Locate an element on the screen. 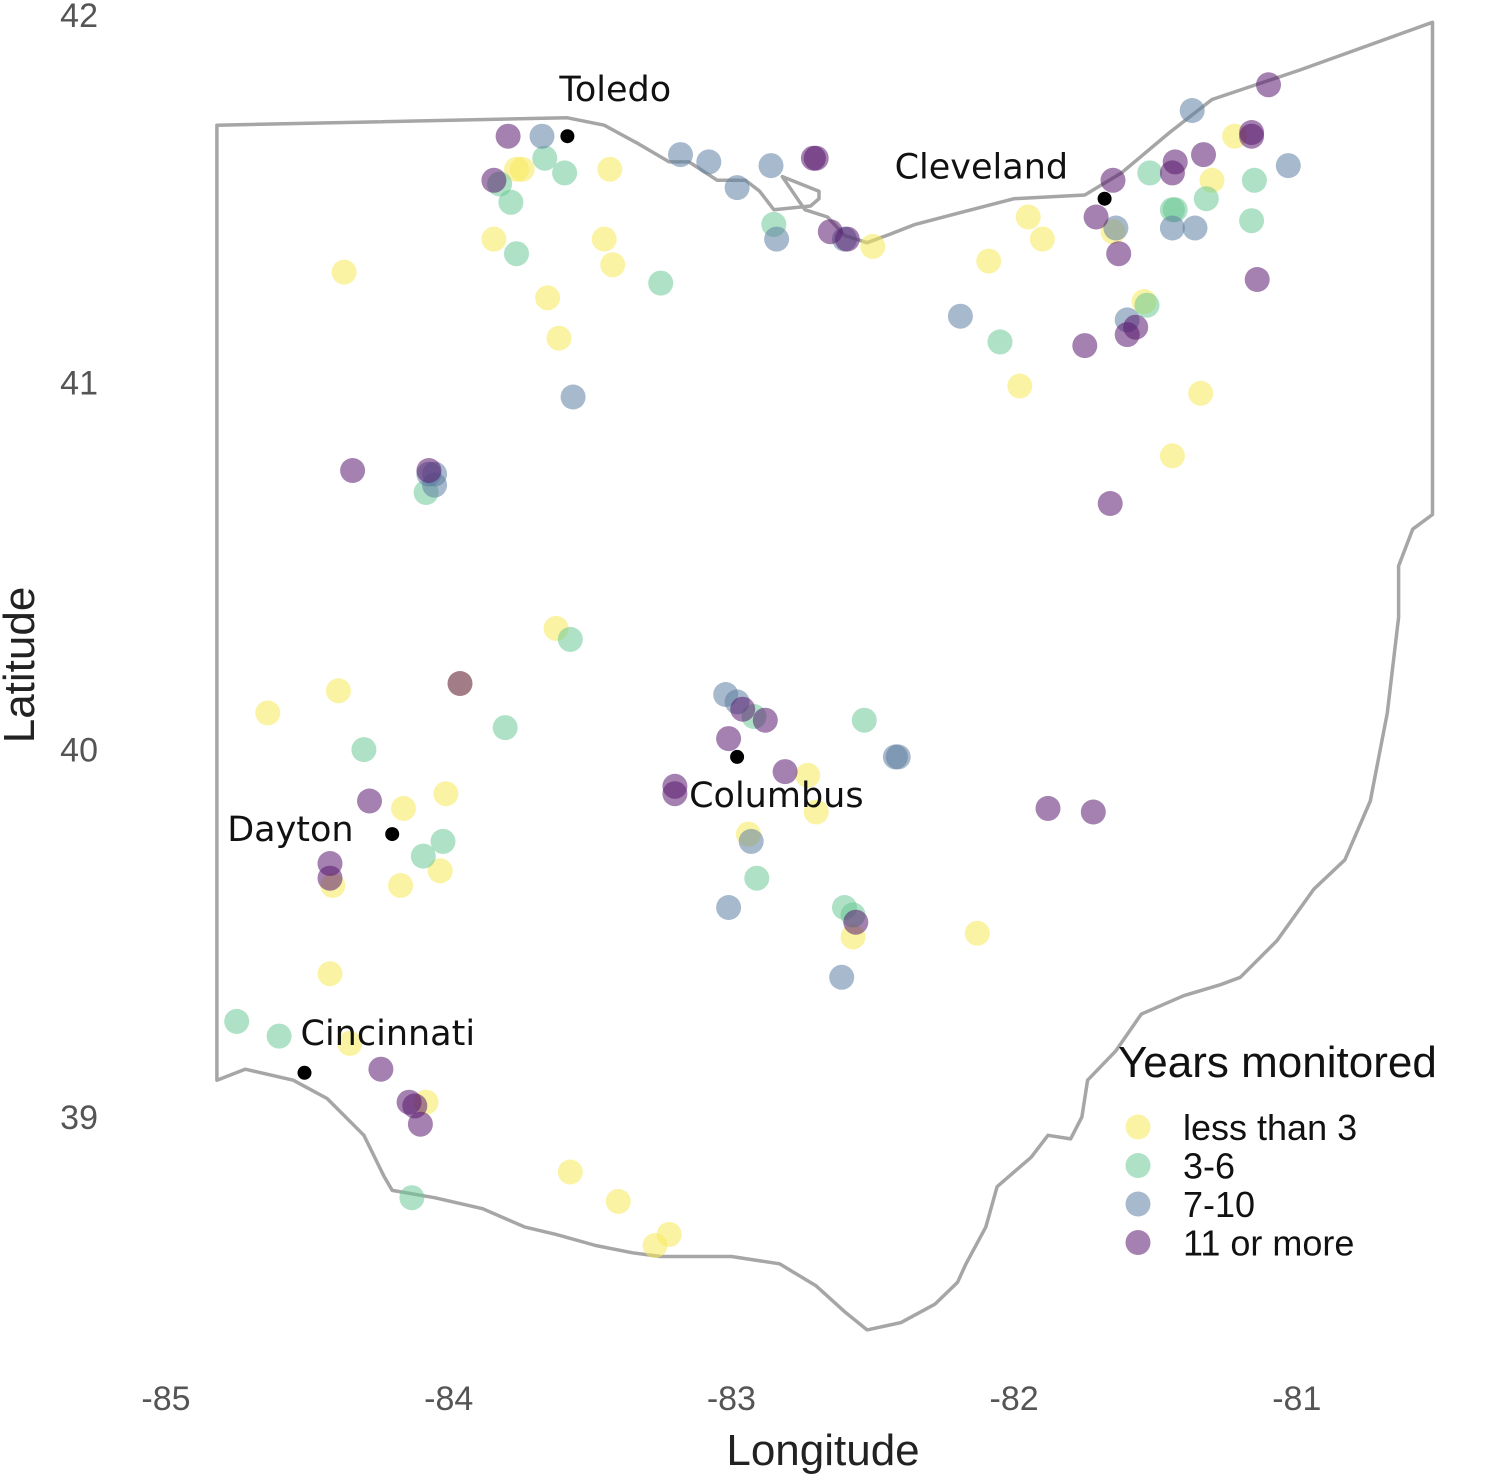 This screenshot has height=1484, width=1508. city-label-cleveland: Cleveland is located at coordinates (982, 168).